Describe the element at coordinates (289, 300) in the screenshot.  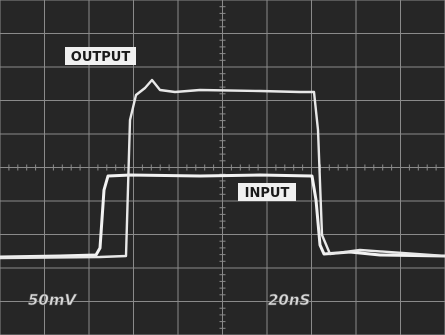
I see `time-per-div: 20nS` at that location.